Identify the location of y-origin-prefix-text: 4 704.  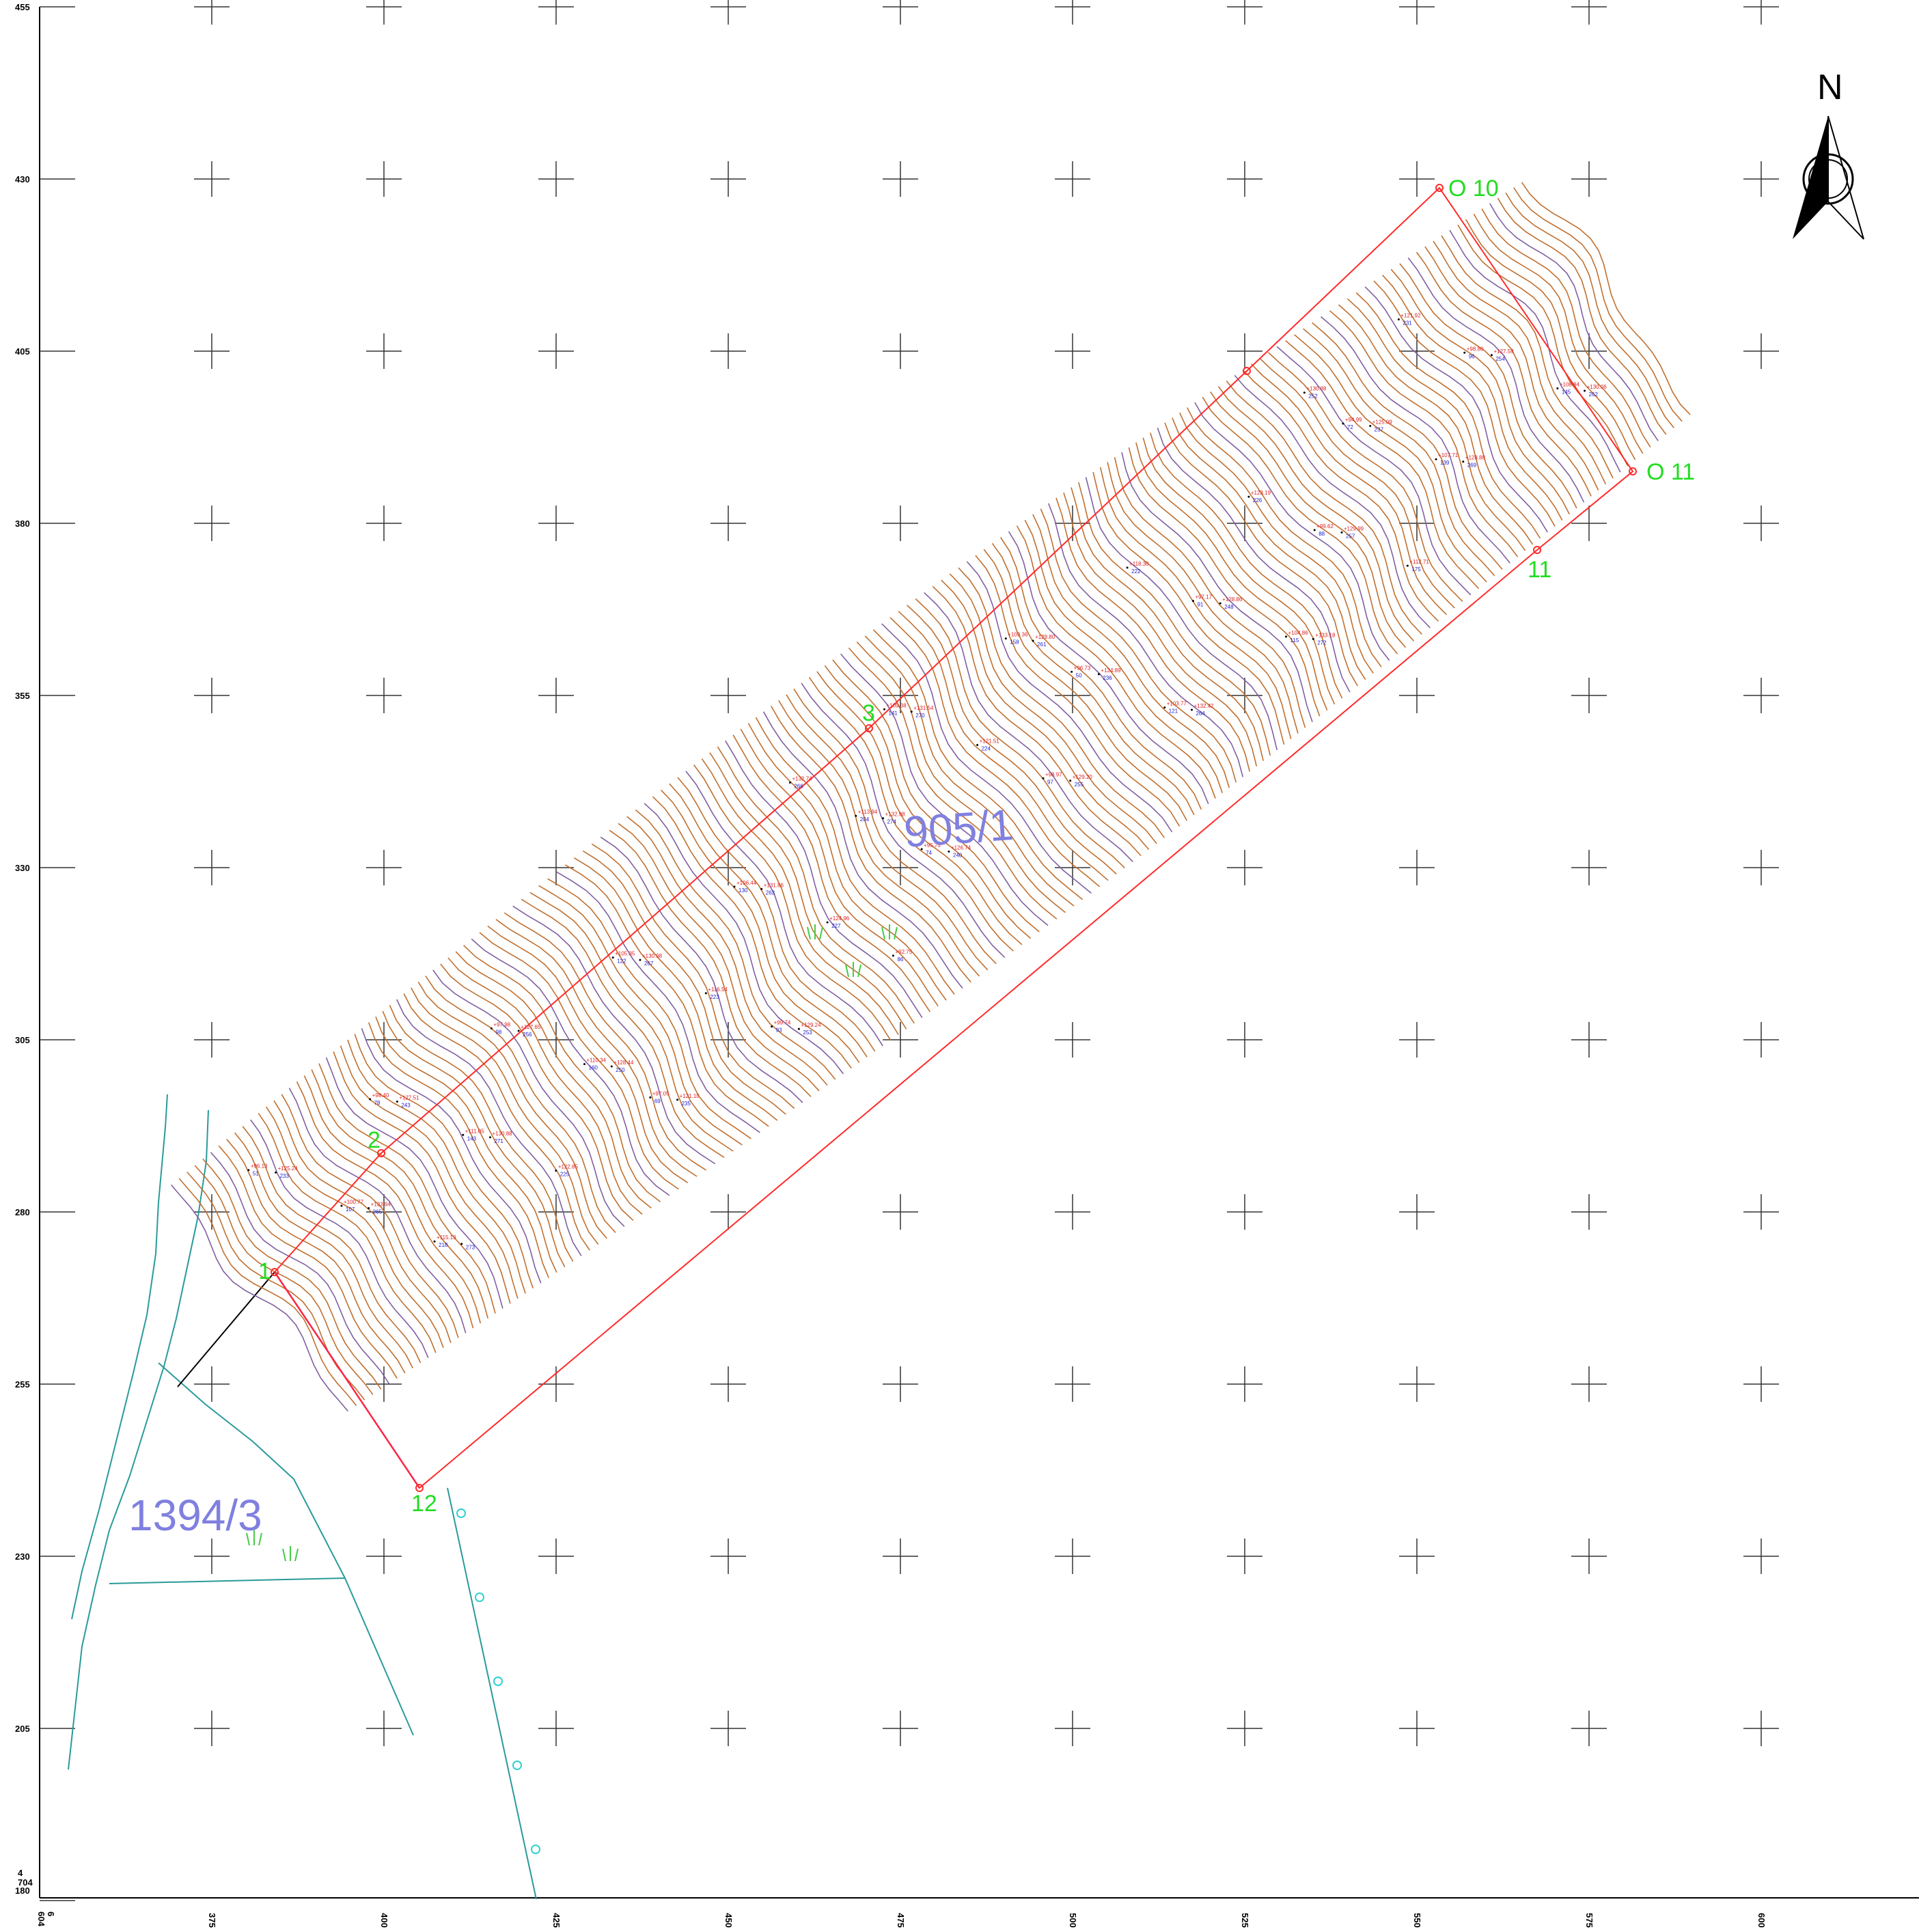
(25, 1878).